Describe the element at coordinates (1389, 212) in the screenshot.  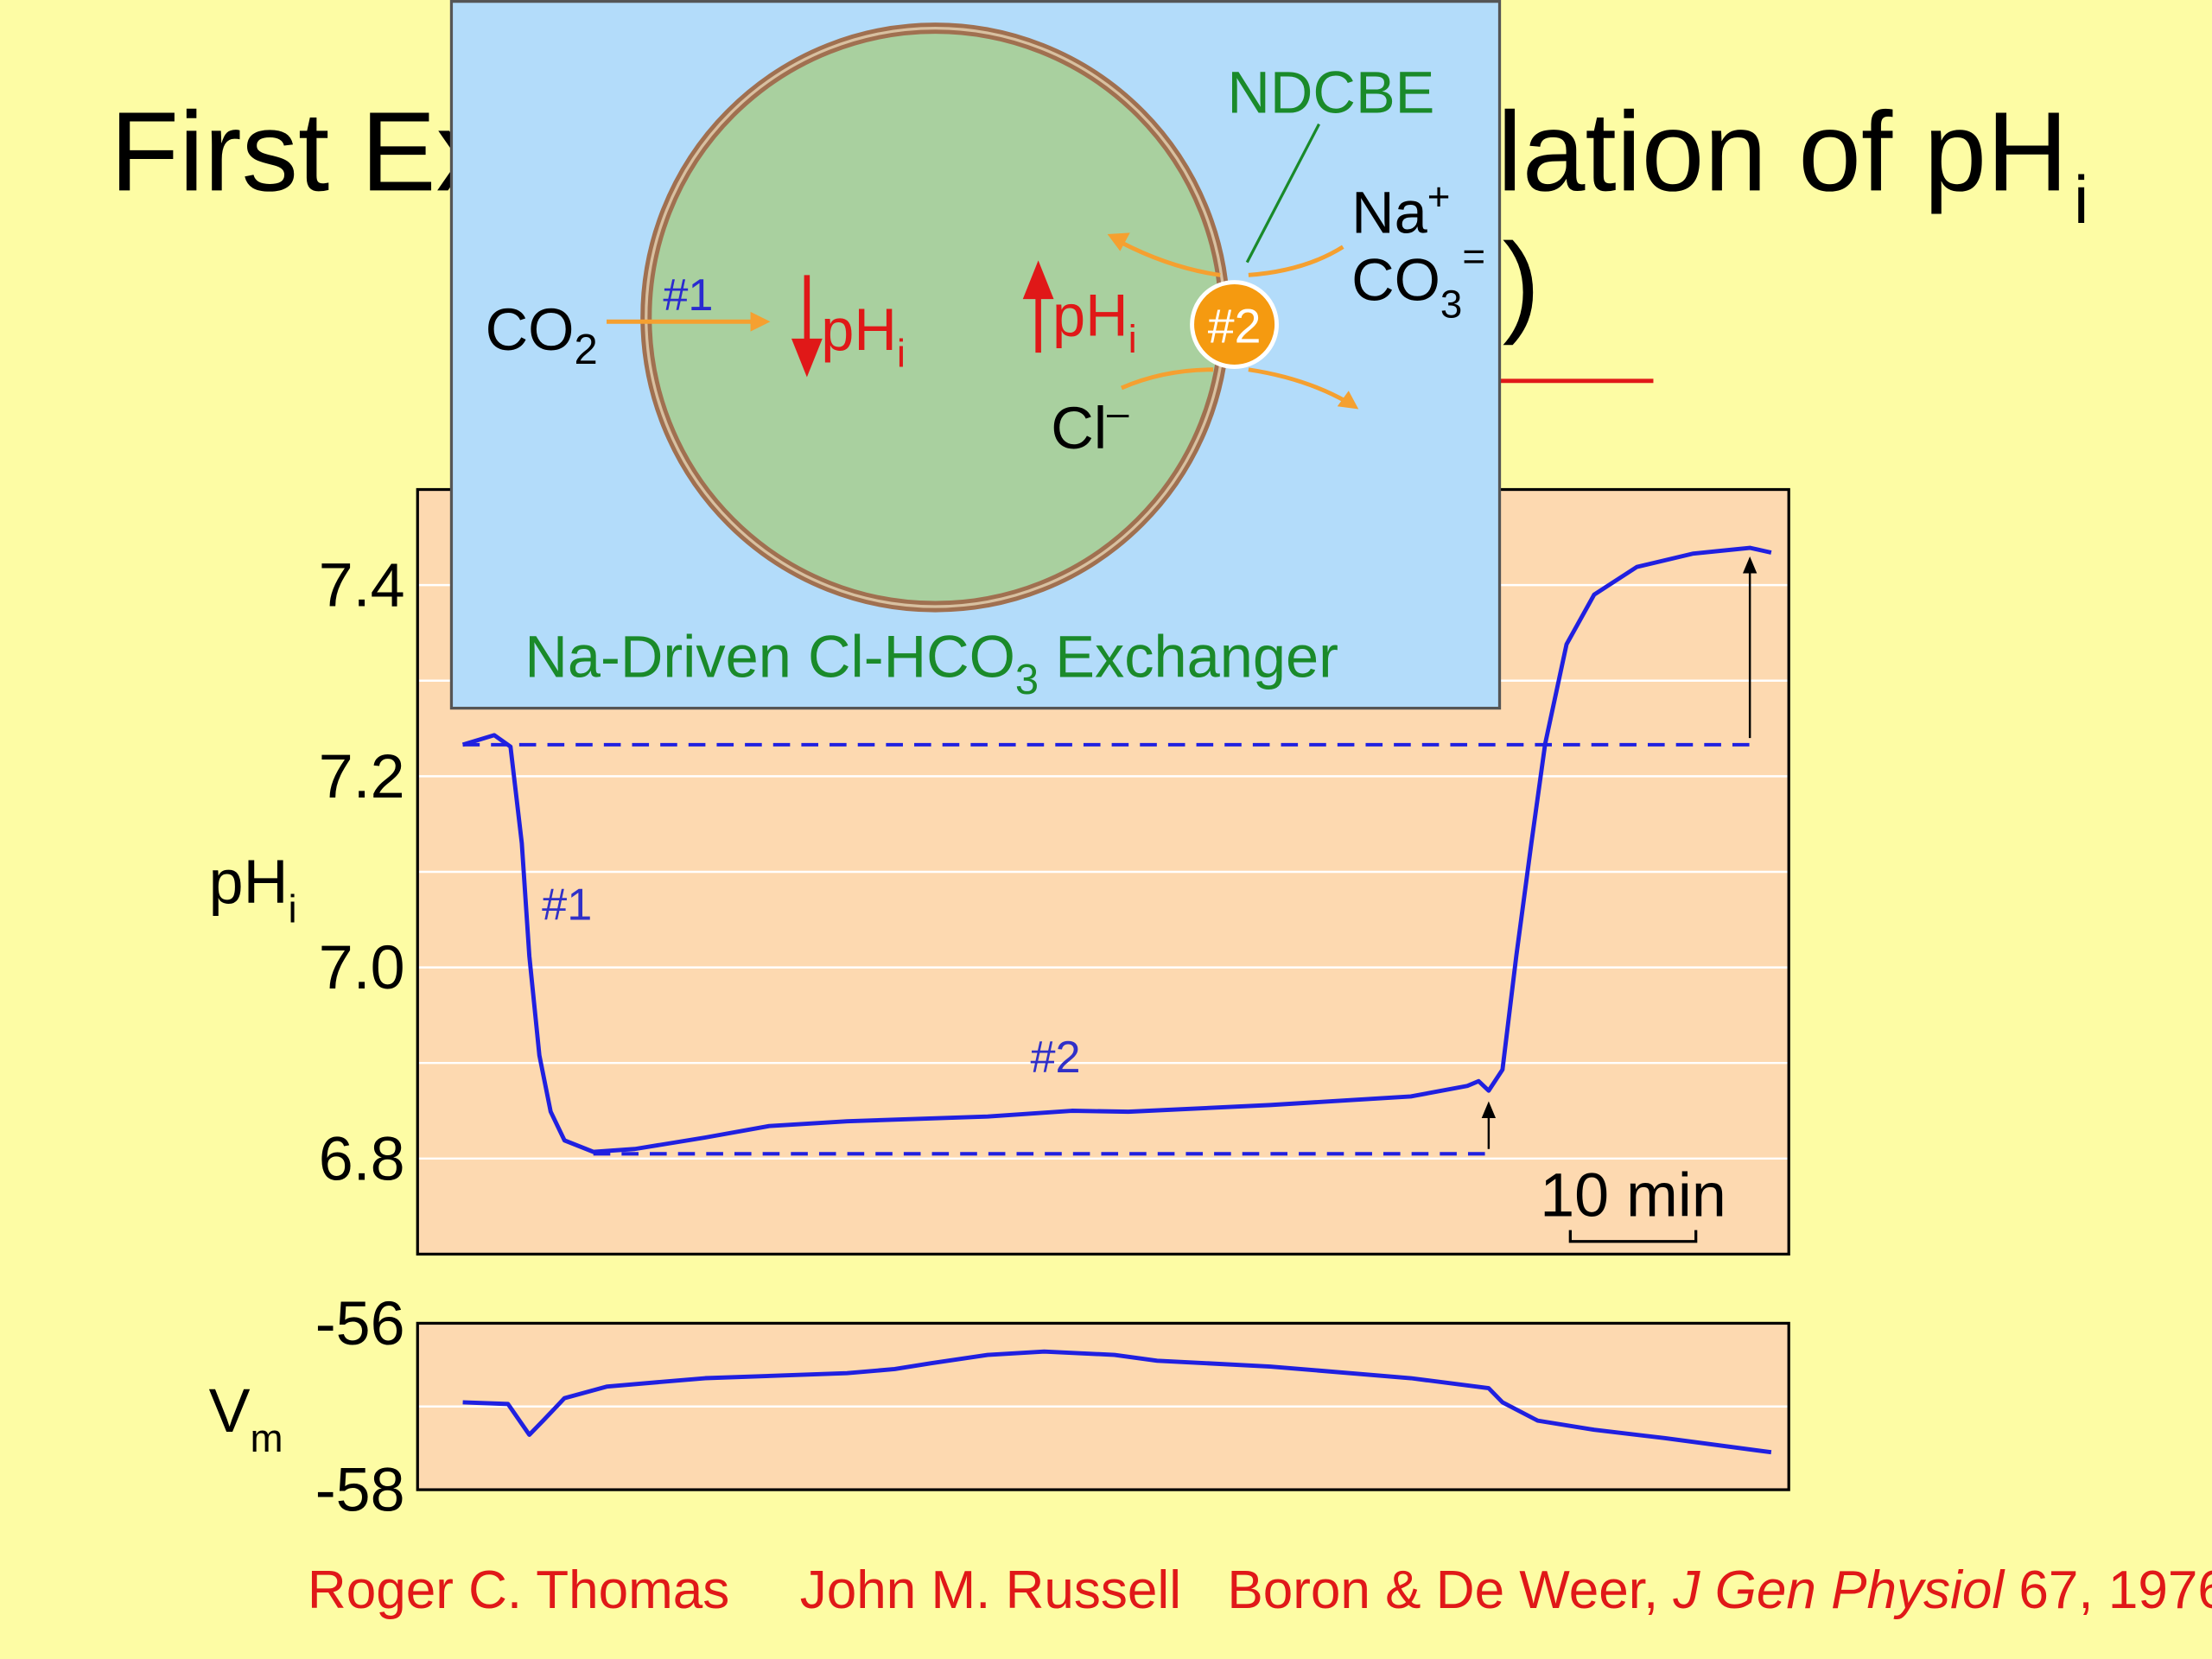
I see `label-text: Na` at that location.